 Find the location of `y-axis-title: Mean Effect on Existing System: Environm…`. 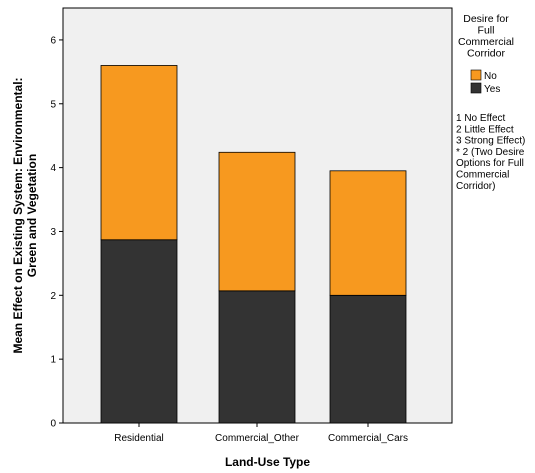

y-axis-title: Mean Effect on Existing System: Environm… is located at coordinates (25, 215).